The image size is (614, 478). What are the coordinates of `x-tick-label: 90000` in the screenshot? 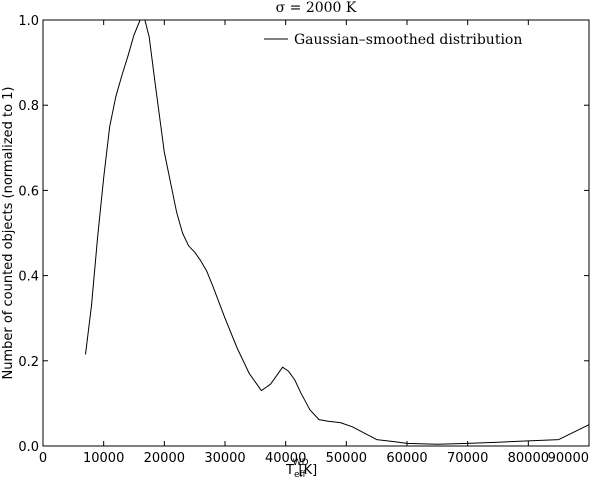 It's located at (568, 458).